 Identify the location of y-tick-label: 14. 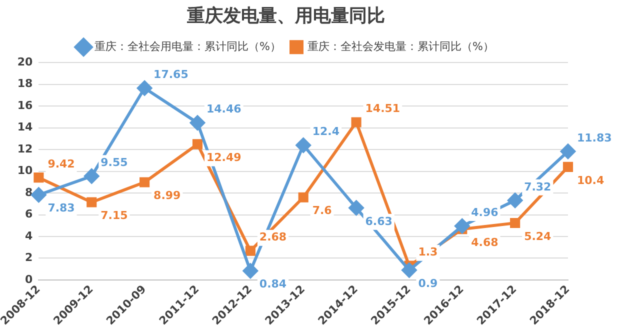
(25, 127).